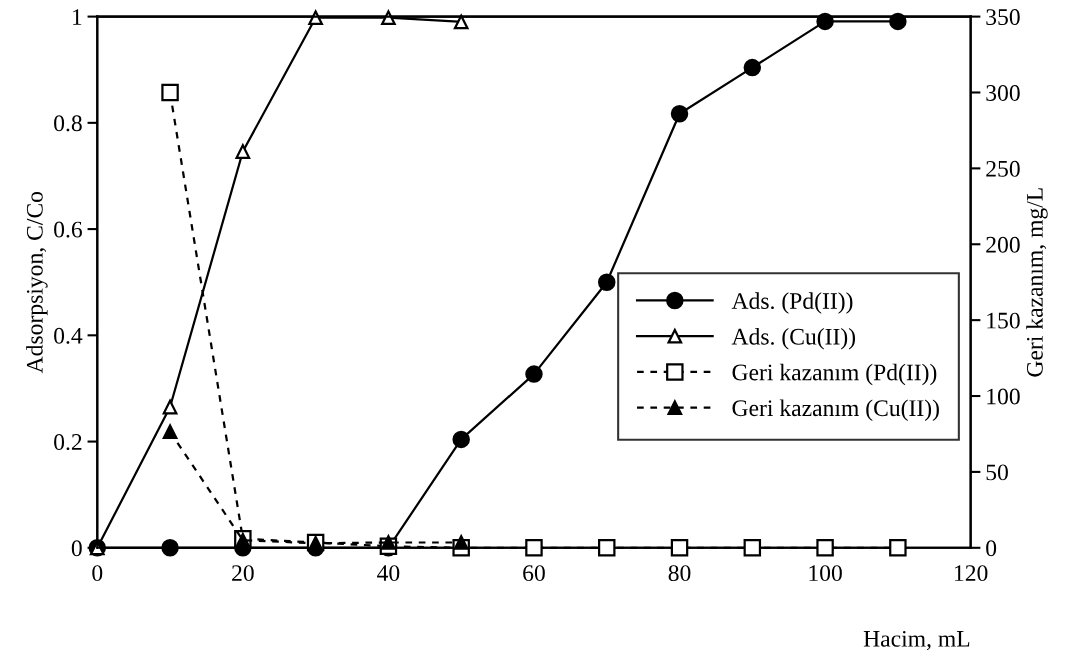 The height and width of the screenshot is (664, 1069). I want to click on x-tick-label: 120, so click(971, 573).